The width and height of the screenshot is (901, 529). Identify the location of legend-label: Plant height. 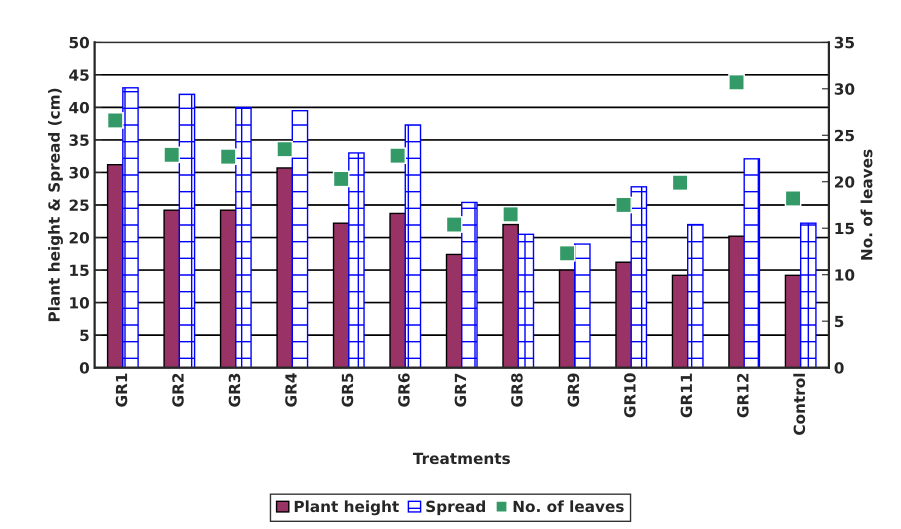
(346, 508).